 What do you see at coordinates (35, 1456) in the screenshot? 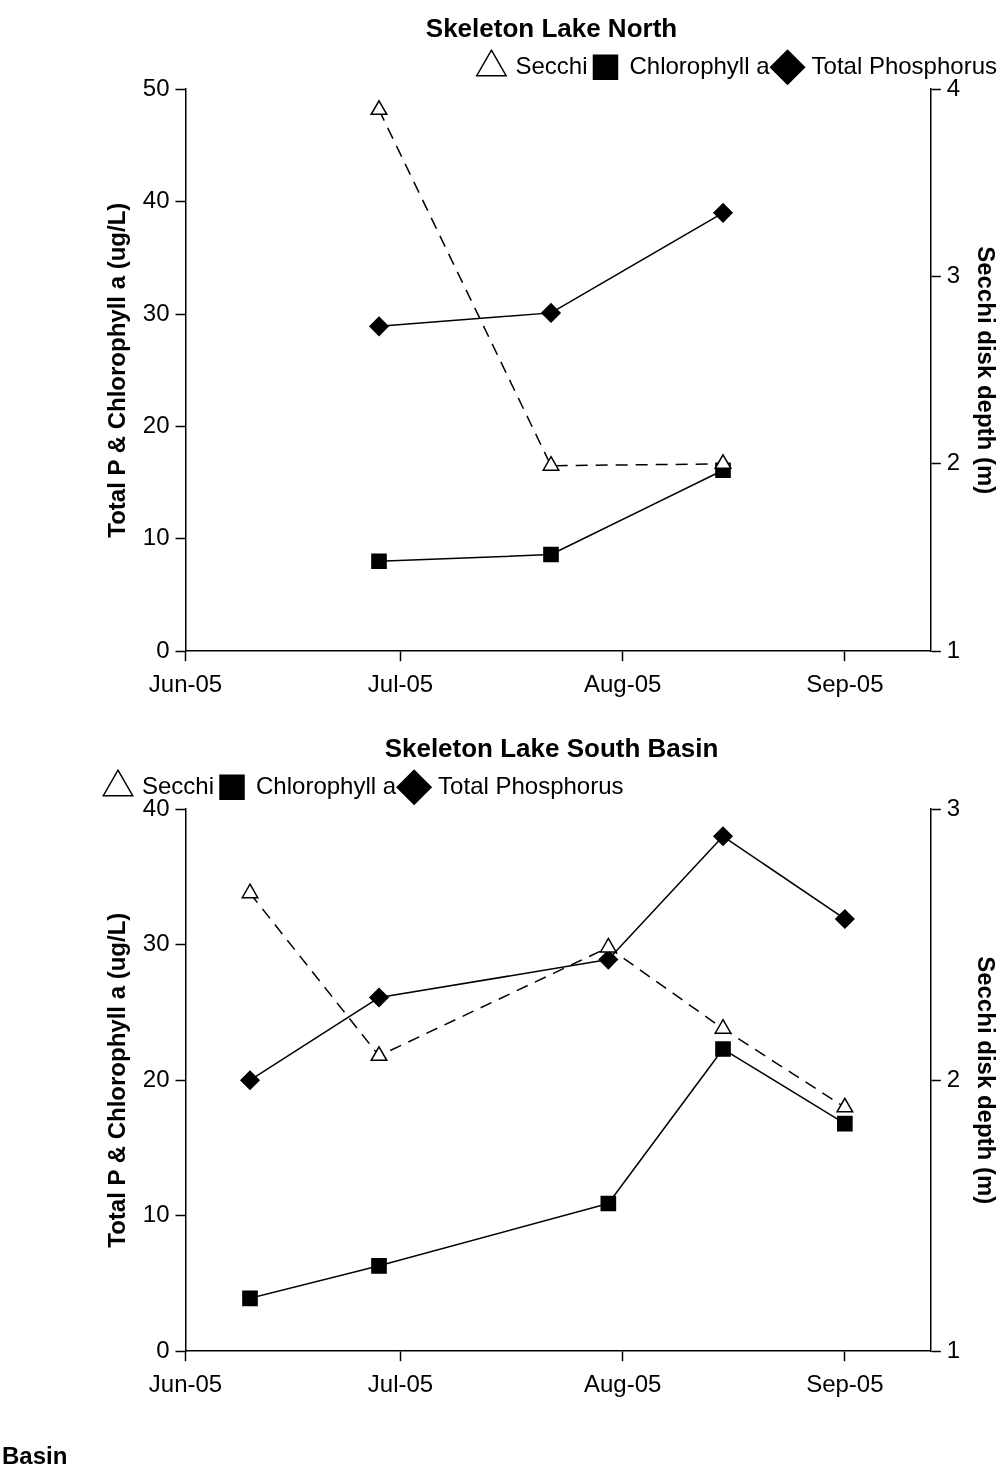
I see `text: Basin` at bounding box center [35, 1456].